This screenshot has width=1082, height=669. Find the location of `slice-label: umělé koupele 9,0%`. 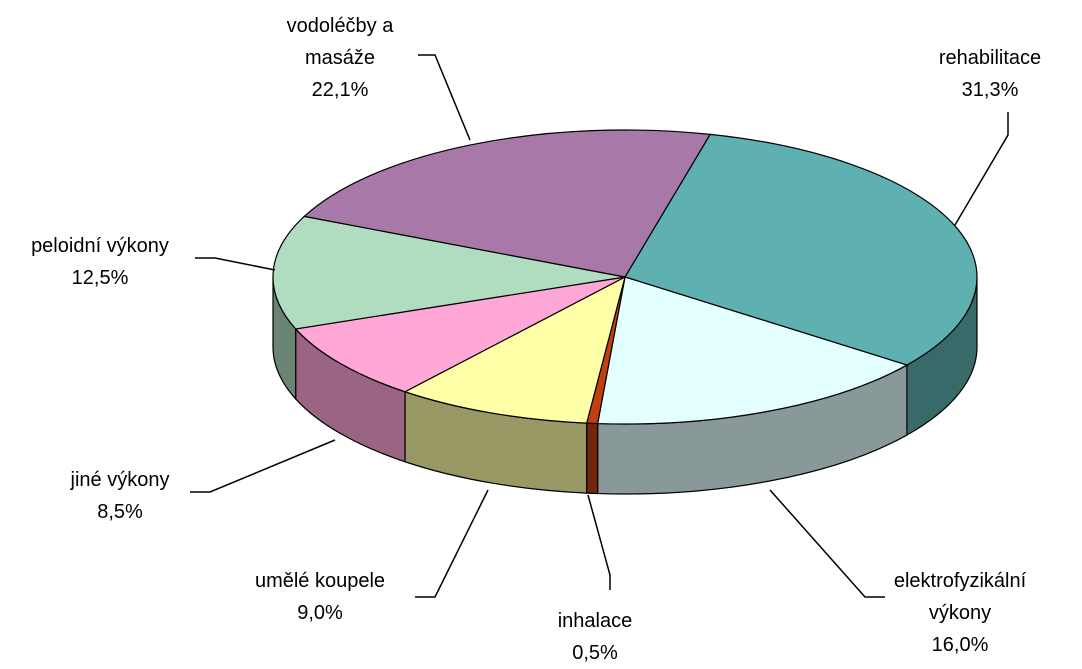

slice-label: umělé koupele 9,0% is located at coordinates (320, 597).